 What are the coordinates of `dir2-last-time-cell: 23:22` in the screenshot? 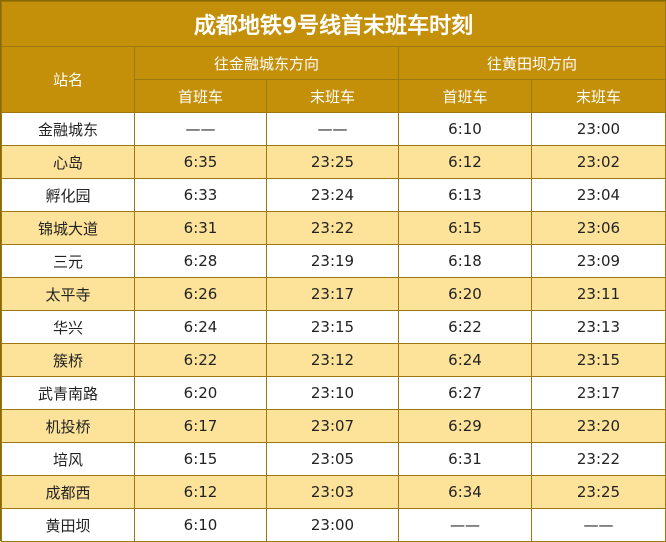 It's located at (598, 459).